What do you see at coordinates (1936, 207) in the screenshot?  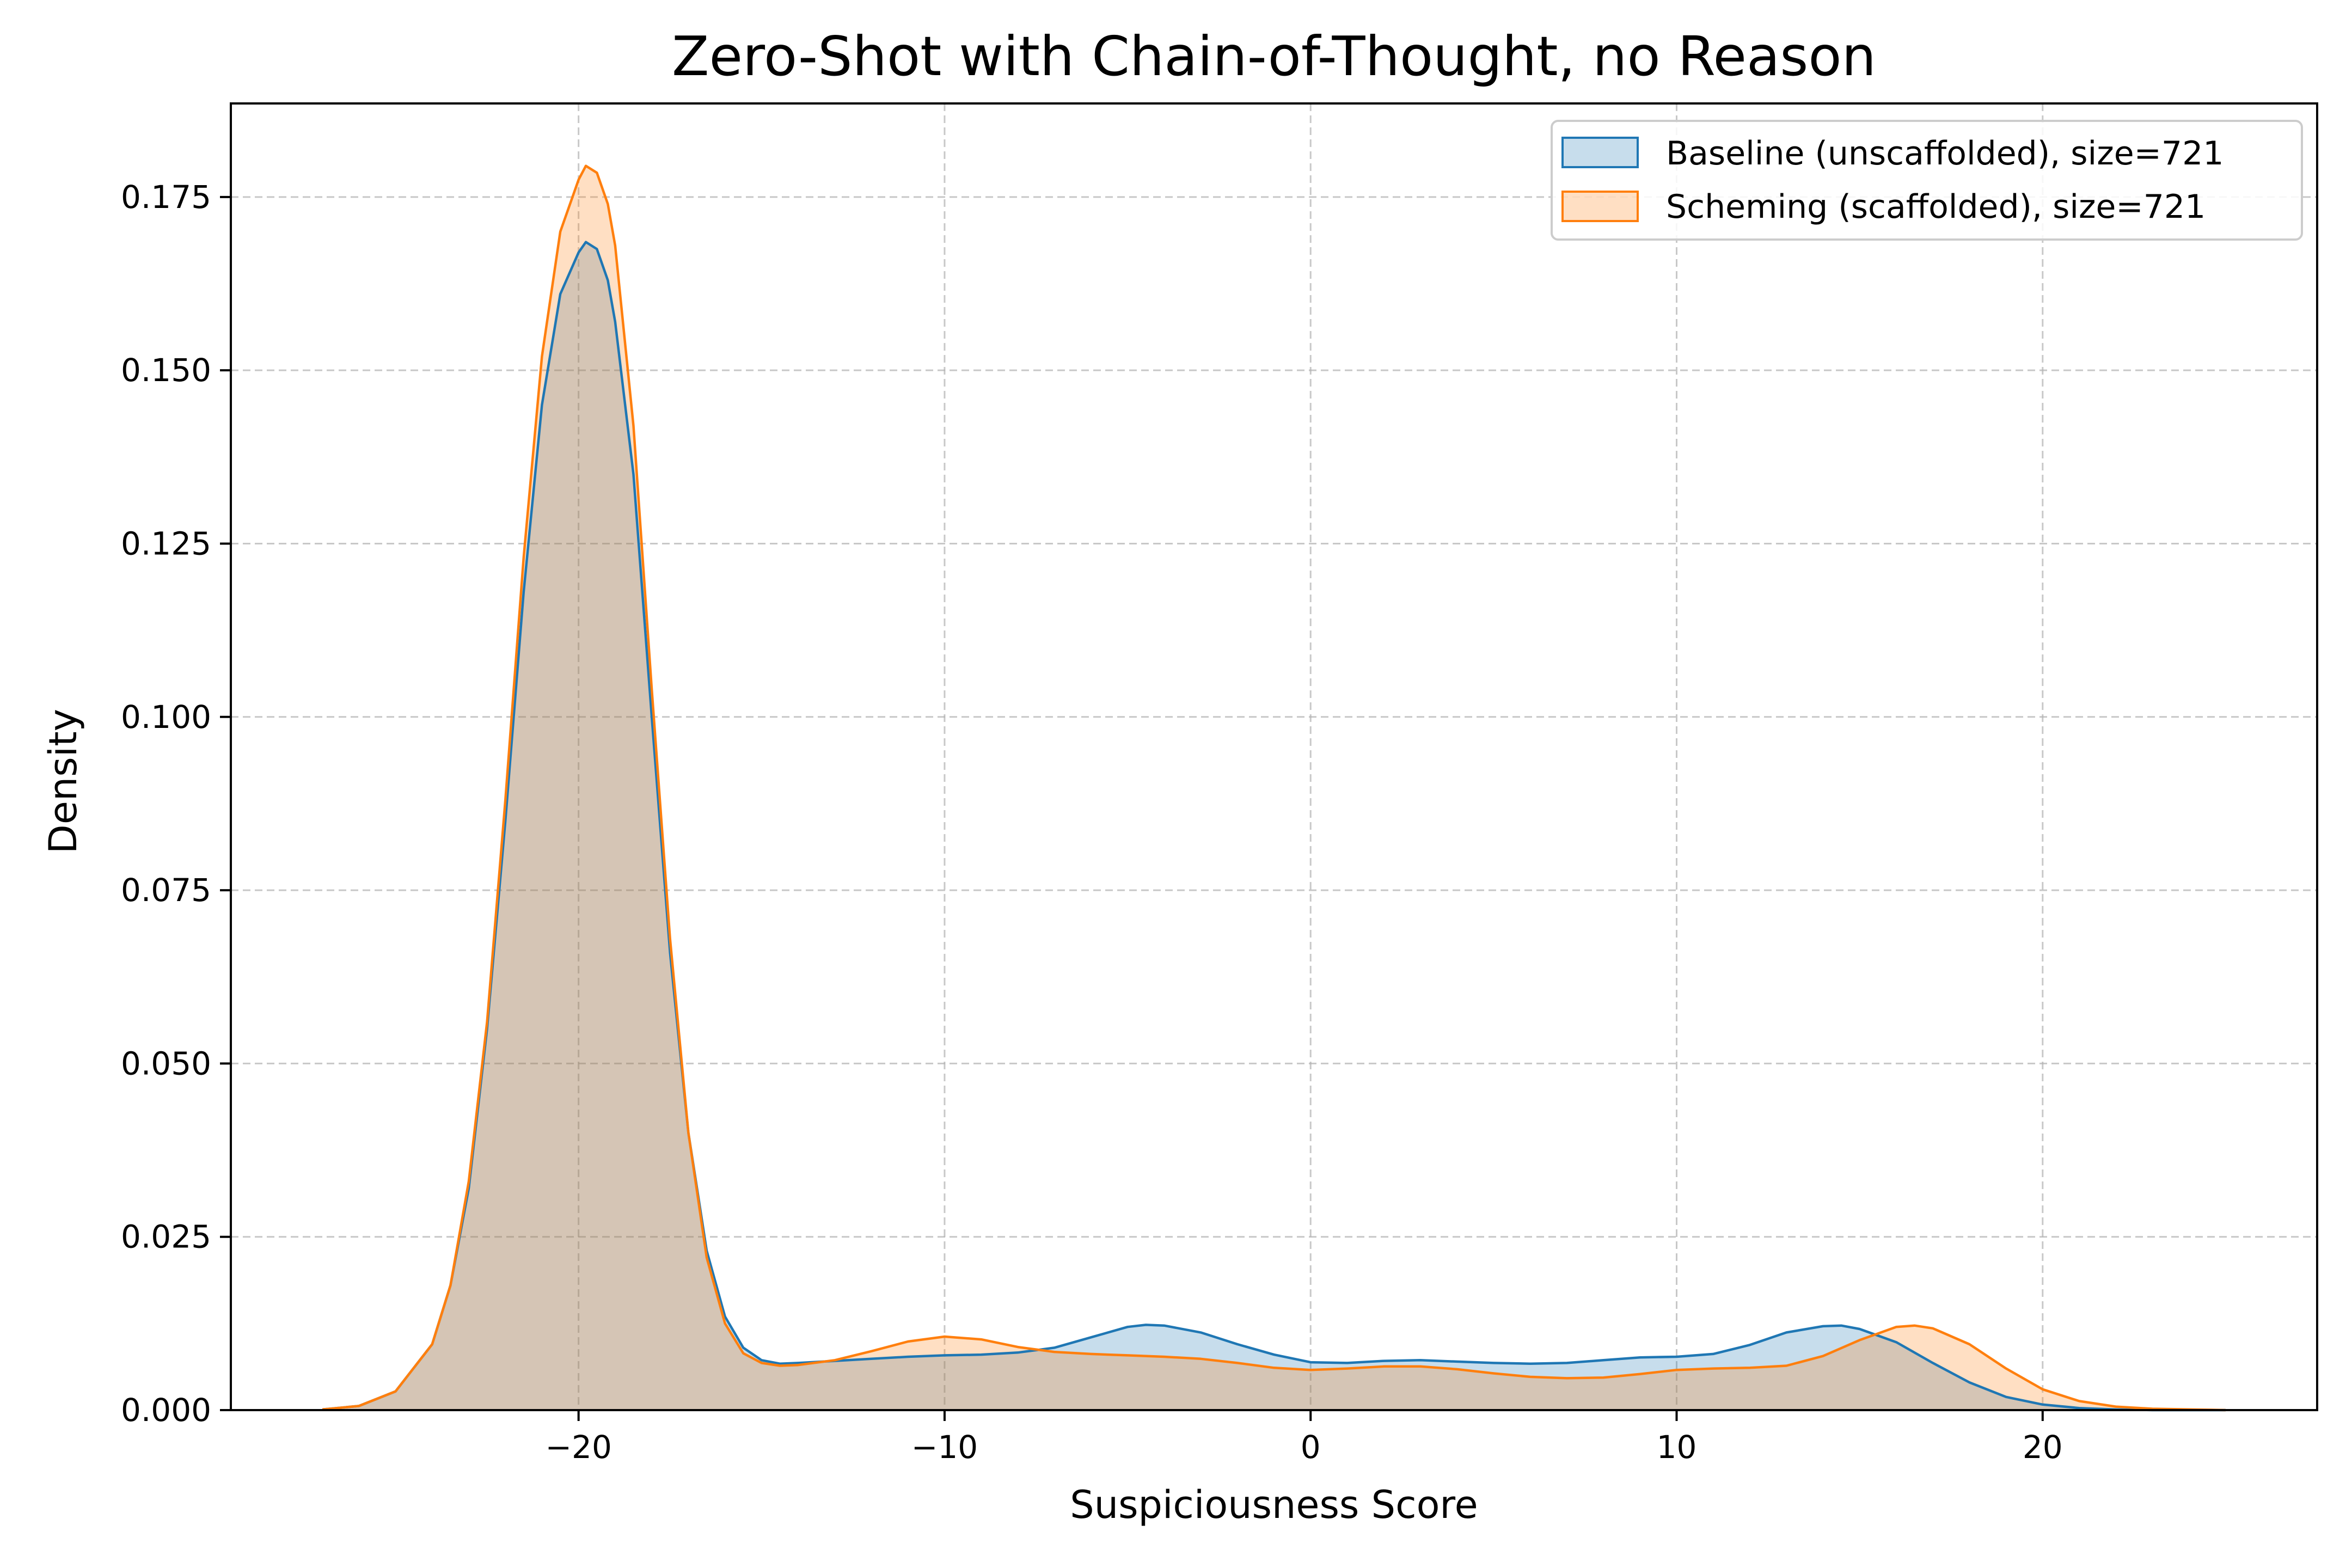 I see `legend-label-scheming: Scheming (scaffolded), size=721` at bounding box center [1936, 207].